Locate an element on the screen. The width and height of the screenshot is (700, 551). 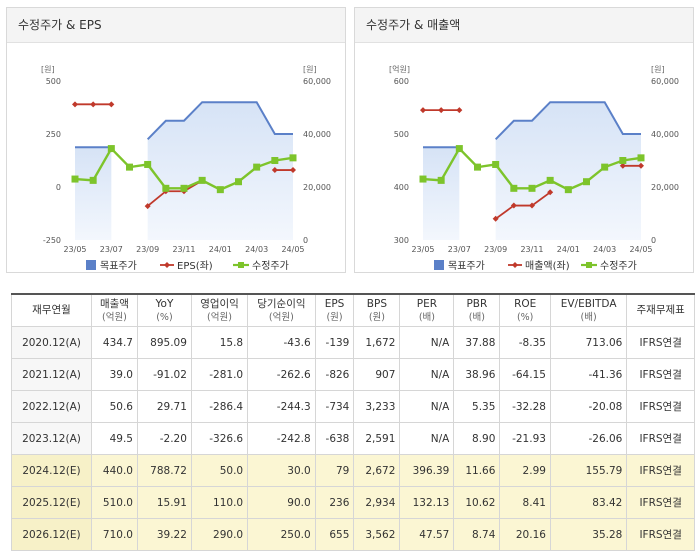
right-axis-tick: 40,000 is located at coordinates (317, 134).